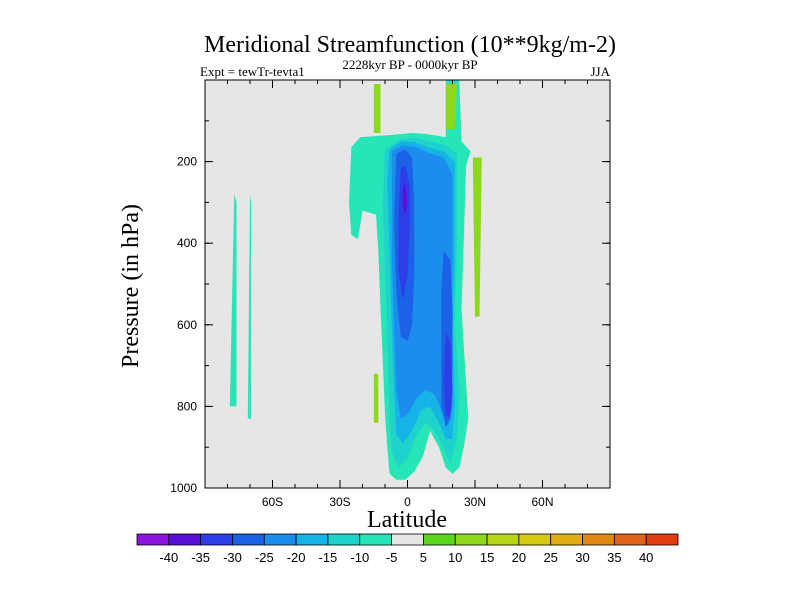  What do you see at coordinates (407, 549) in the screenshot?
I see `colorbar: -40 -35 -30 -25 -20 -15 -10 -5 5 10 15 20 25 30 35 40` at bounding box center [407, 549].